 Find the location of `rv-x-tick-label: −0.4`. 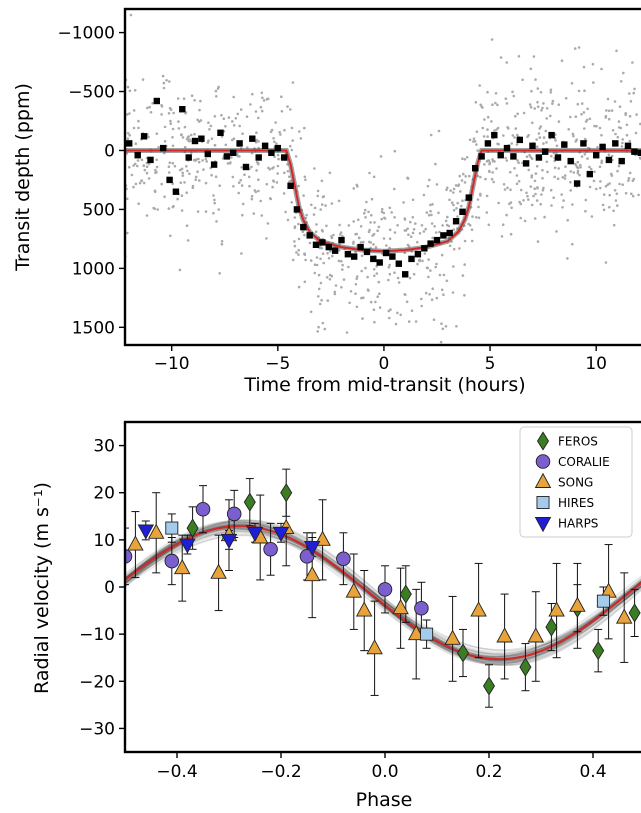

rv-x-tick-label: −0.4 is located at coordinates (176, 772).